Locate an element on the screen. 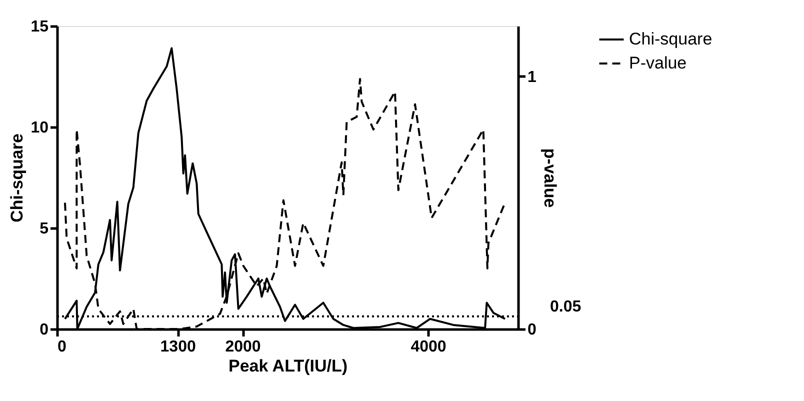 The width and height of the screenshot is (804, 401). ref-line-label: 0.05 is located at coordinates (566, 307).